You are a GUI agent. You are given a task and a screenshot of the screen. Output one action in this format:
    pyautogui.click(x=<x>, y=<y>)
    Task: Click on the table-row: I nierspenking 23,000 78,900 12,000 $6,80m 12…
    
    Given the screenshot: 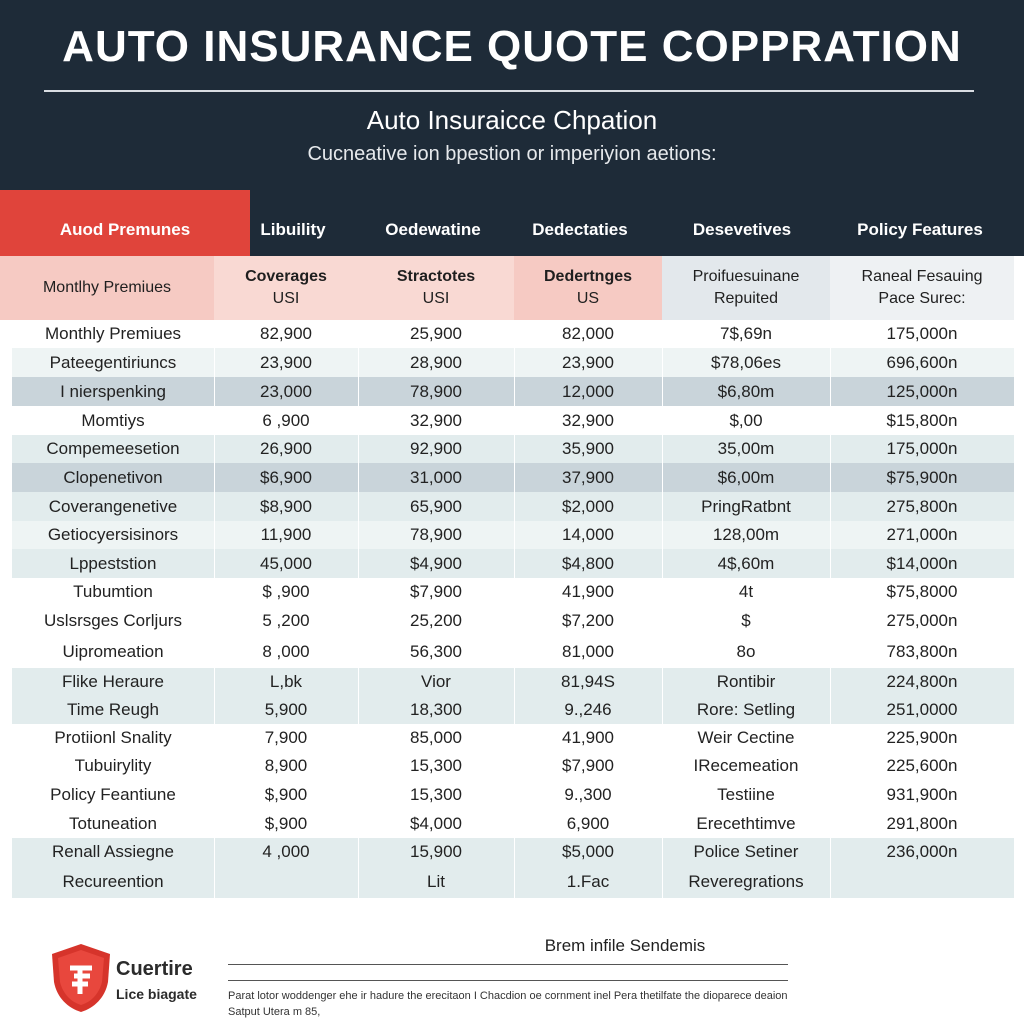 What is the action you would take?
    pyautogui.click(x=513, y=391)
    